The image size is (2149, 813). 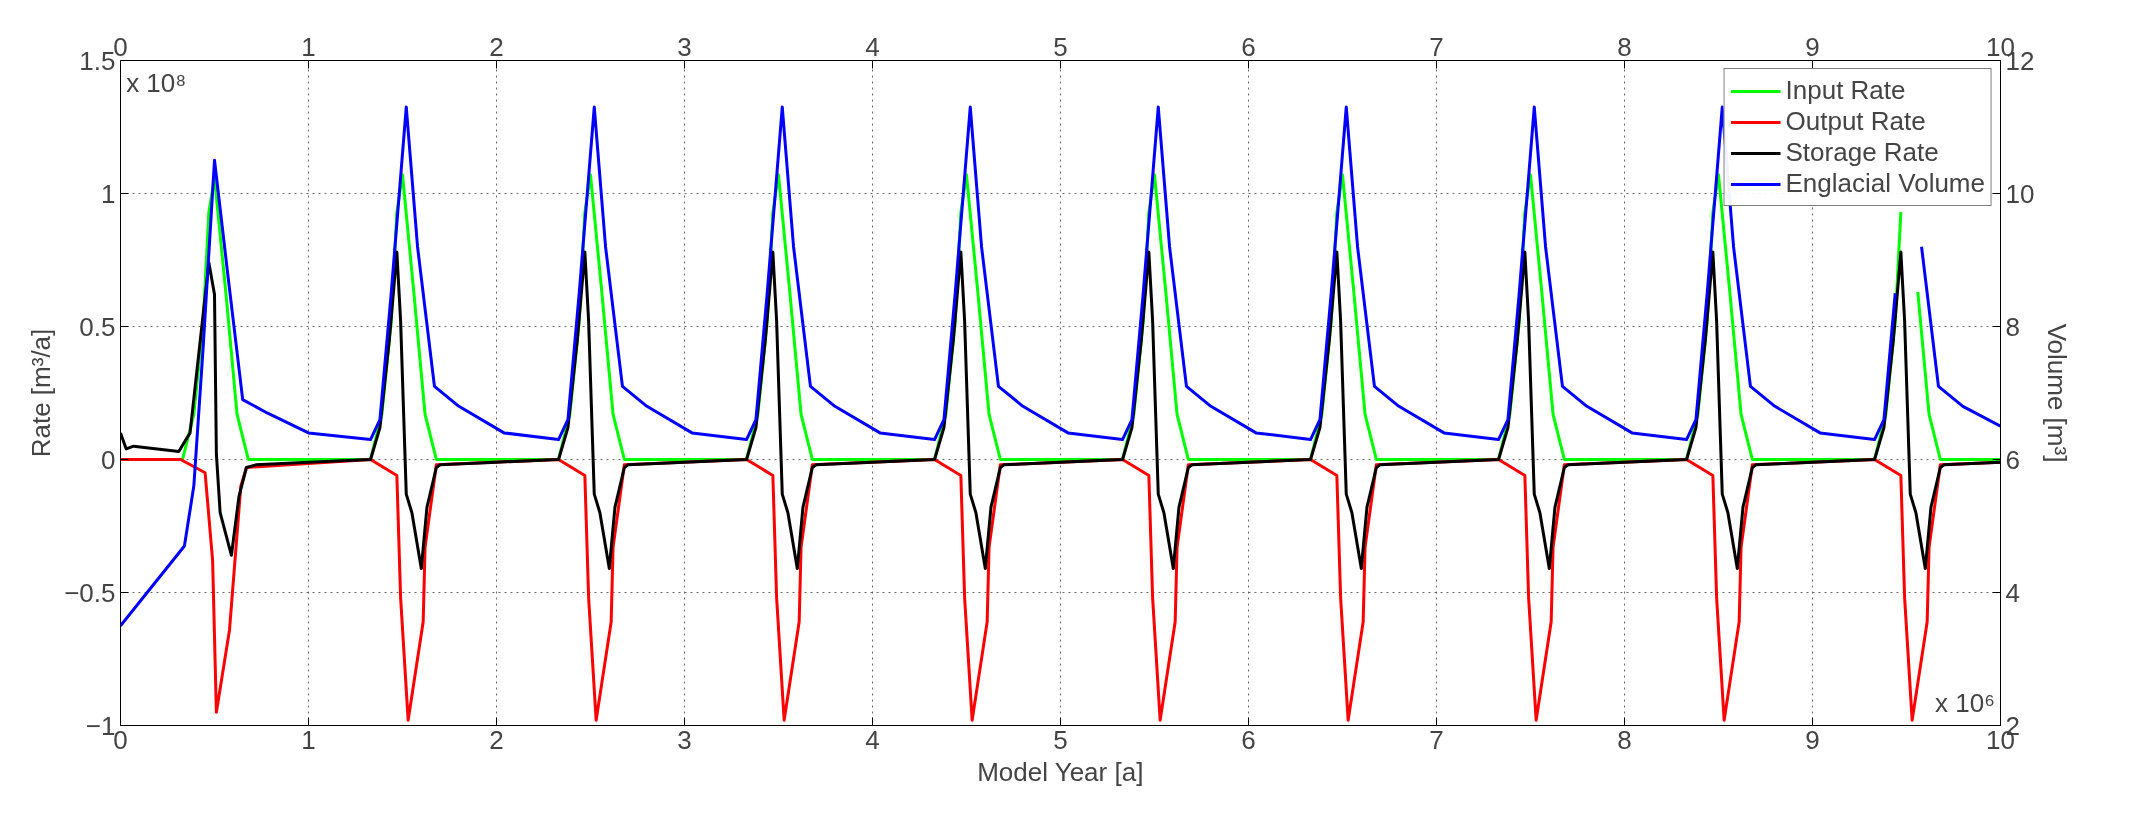 What do you see at coordinates (2057, 393) in the screenshot?
I see `y2-axis-title: Volume [m³]` at bounding box center [2057, 393].